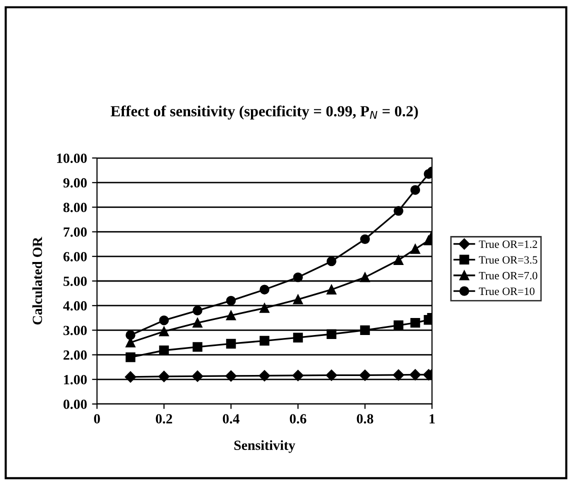  I want to click on x-tick-label: 0.4, so click(231, 419).